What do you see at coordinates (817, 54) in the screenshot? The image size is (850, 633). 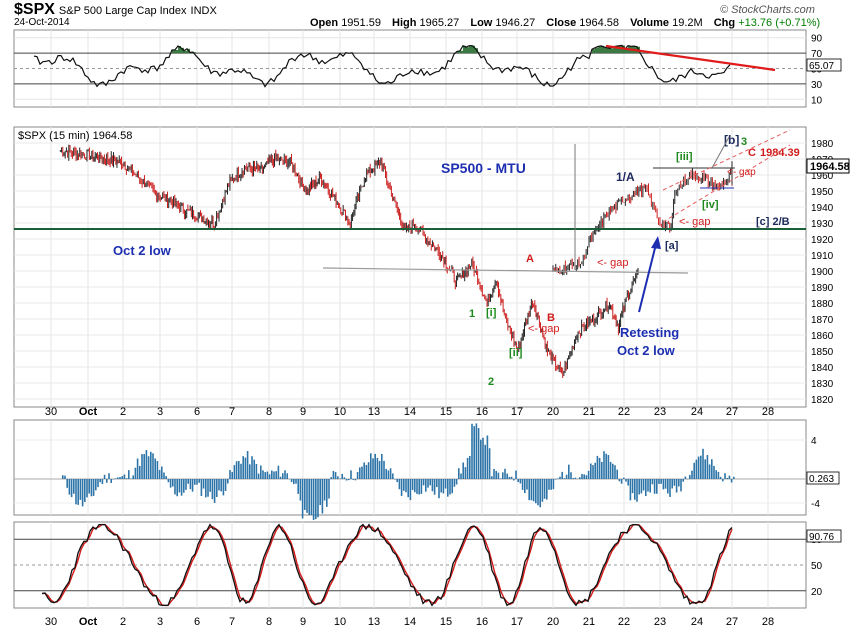 I see `rsi-tick-label: 70` at bounding box center [817, 54].